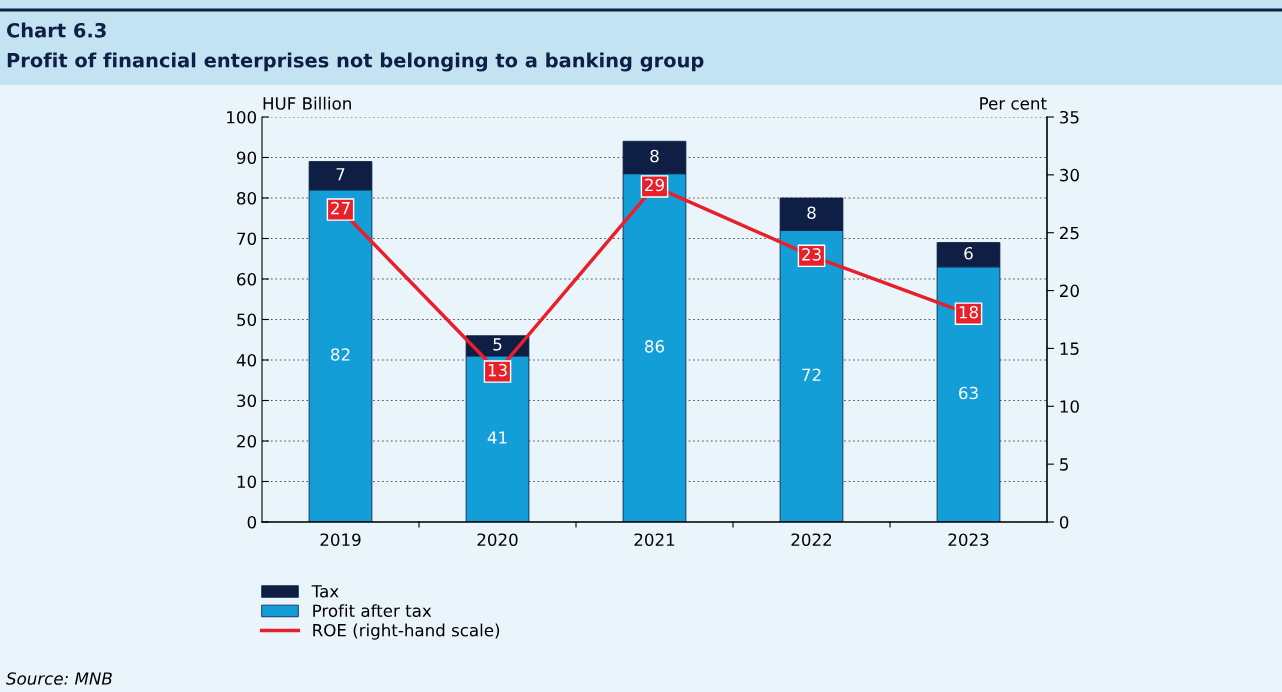 Image resolution: width=1282 pixels, height=692 pixels. I want to click on data-label: 63, so click(968, 393).